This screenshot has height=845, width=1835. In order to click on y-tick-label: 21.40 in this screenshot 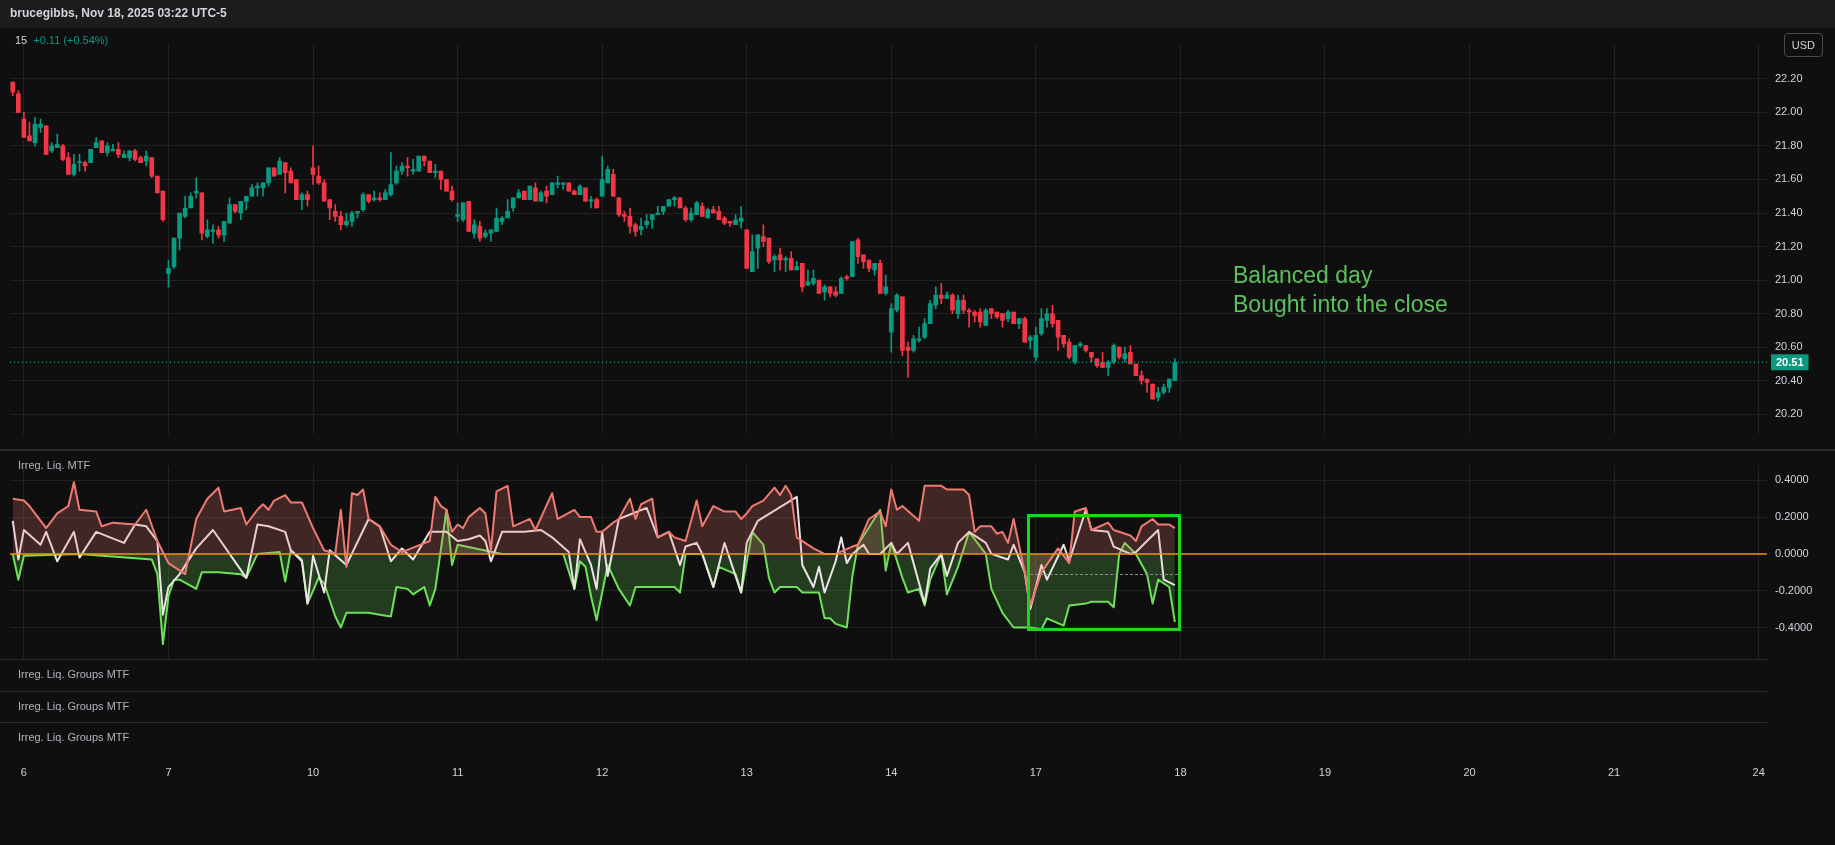, I will do `click(1789, 212)`.